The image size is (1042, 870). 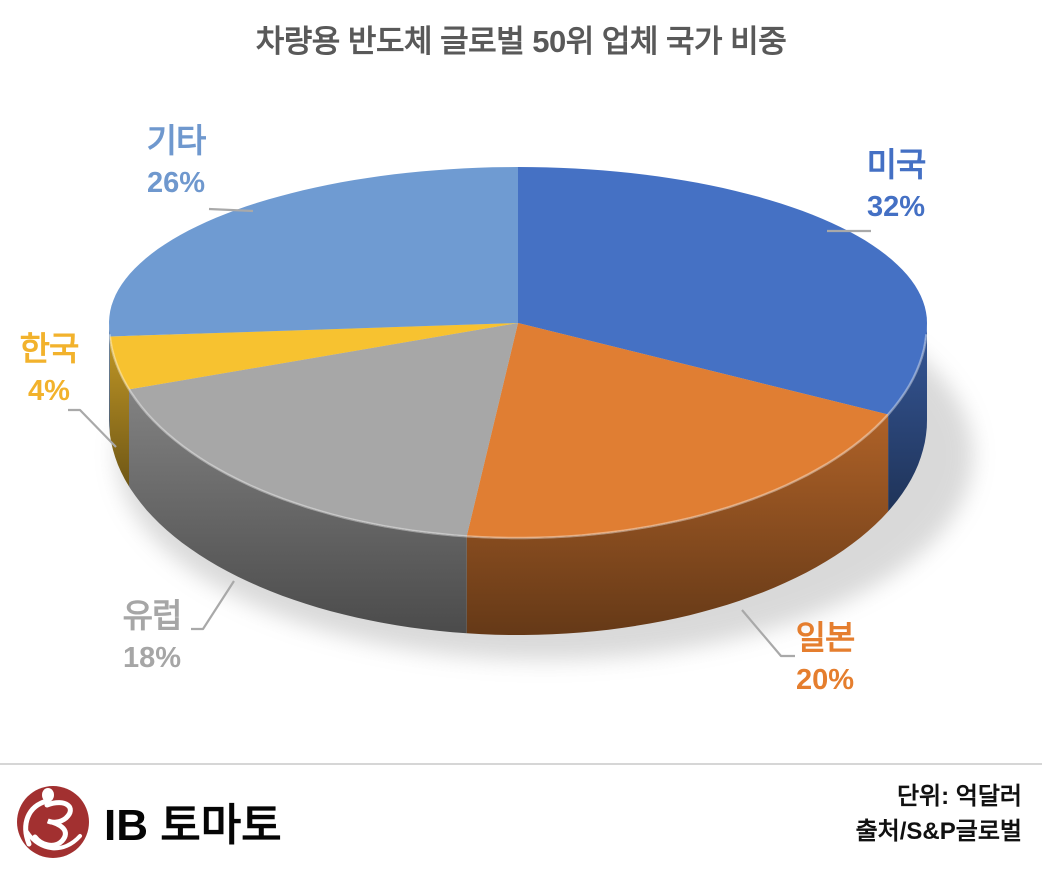 What do you see at coordinates (521, 41) in the screenshot?
I see `chart-title: 차량용 반도체 글로벌 50위 업체 국가 비중` at bounding box center [521, 41].